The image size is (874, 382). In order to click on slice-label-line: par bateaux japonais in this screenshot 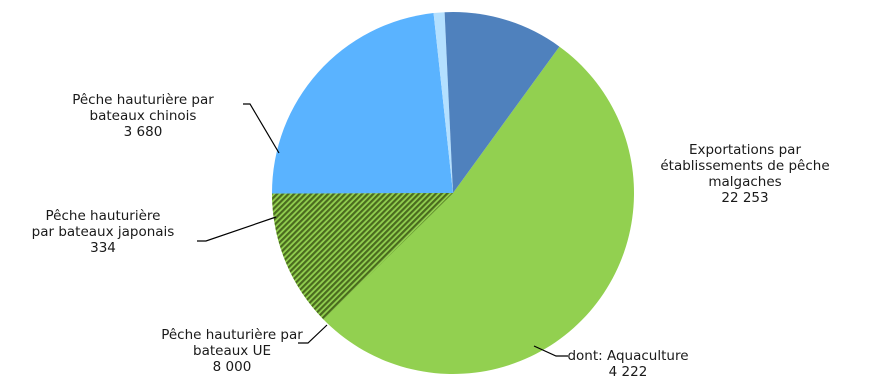, I will do `click(103, 232)`.